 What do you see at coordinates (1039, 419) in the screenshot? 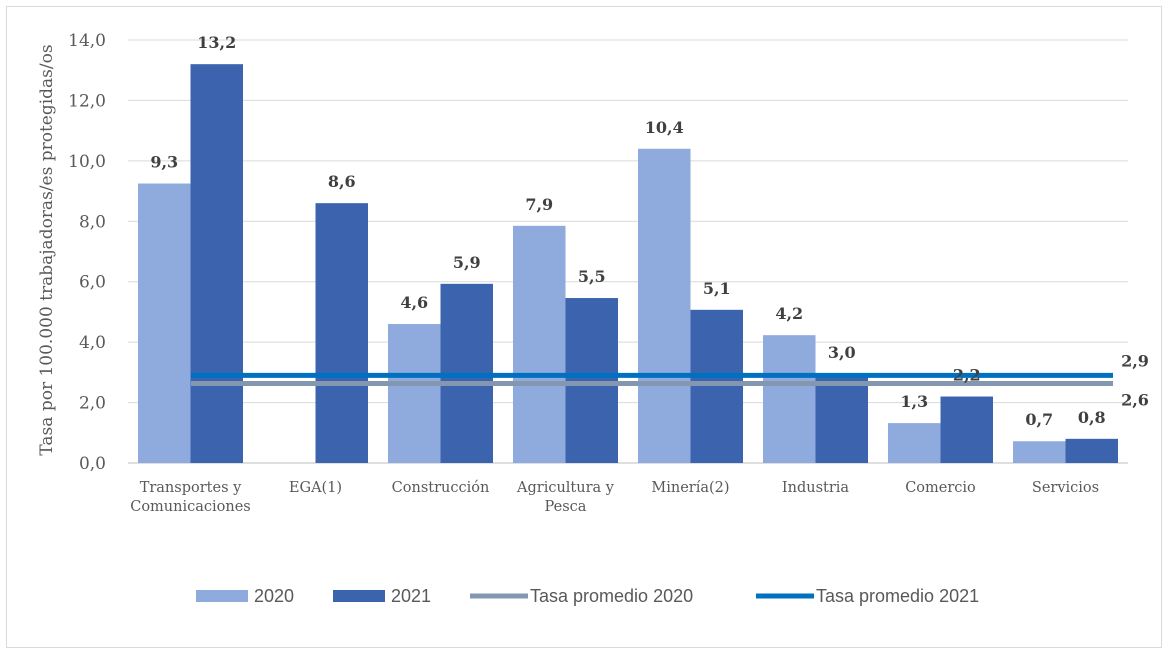
I see `data-label-2020: 0,7` at bounding box center [1039, 419].